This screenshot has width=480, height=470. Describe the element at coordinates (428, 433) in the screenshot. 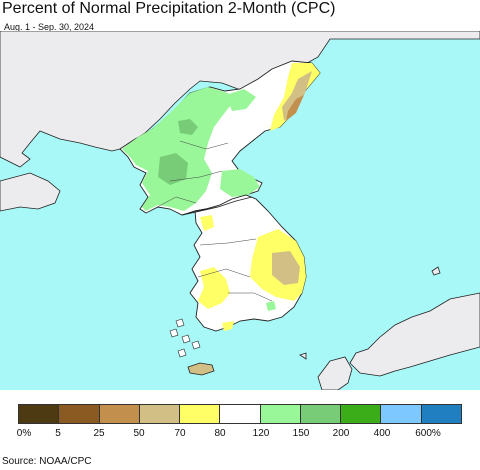

I see `legend-label: 600%` at that location.